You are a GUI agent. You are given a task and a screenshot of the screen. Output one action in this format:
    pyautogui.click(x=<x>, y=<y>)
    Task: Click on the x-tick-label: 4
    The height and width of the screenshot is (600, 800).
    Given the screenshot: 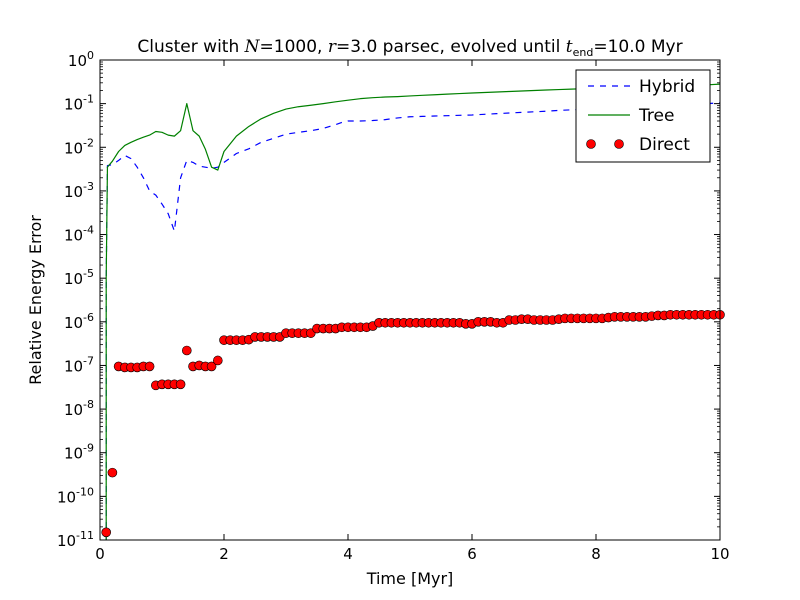 What is the action you would take?
    pyautogui.click(x=348, y=554)
    